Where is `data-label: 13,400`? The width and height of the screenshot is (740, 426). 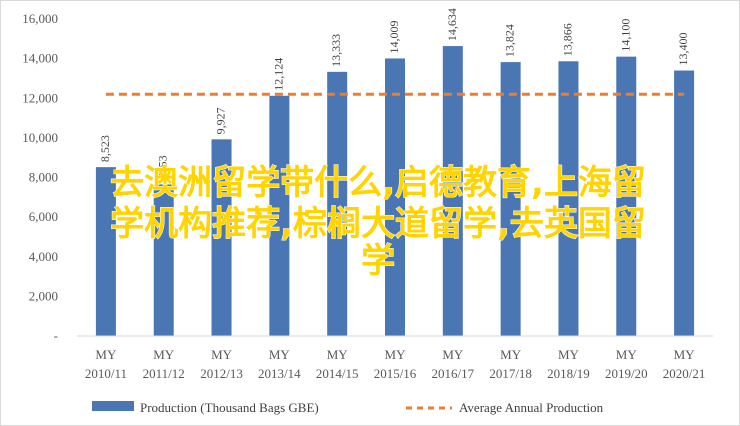
data-label: 13,400 is located at coordinates (683, 49).